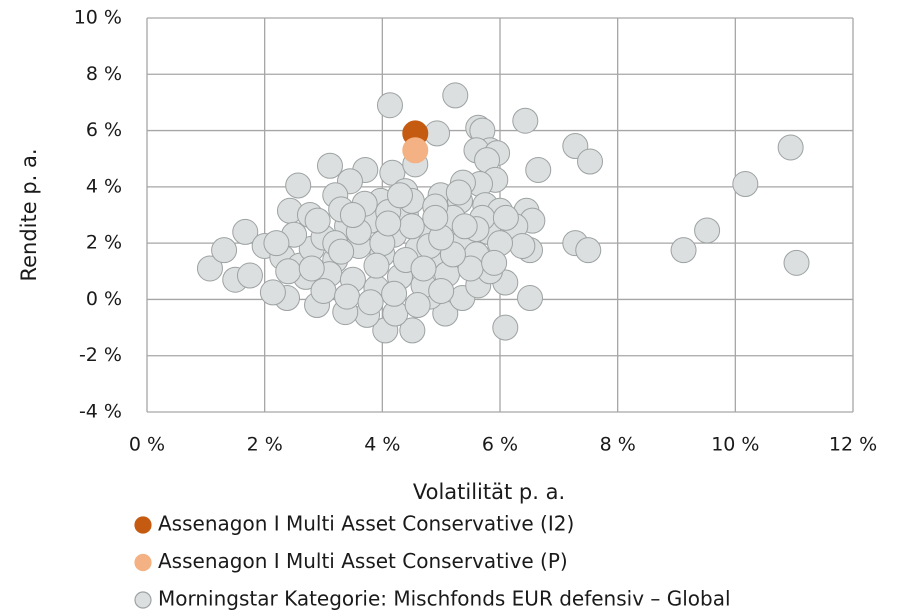  Describe the element at coordinates (853, 445) in the screenshot. I see `x-tick-label: 12 %` at that location.